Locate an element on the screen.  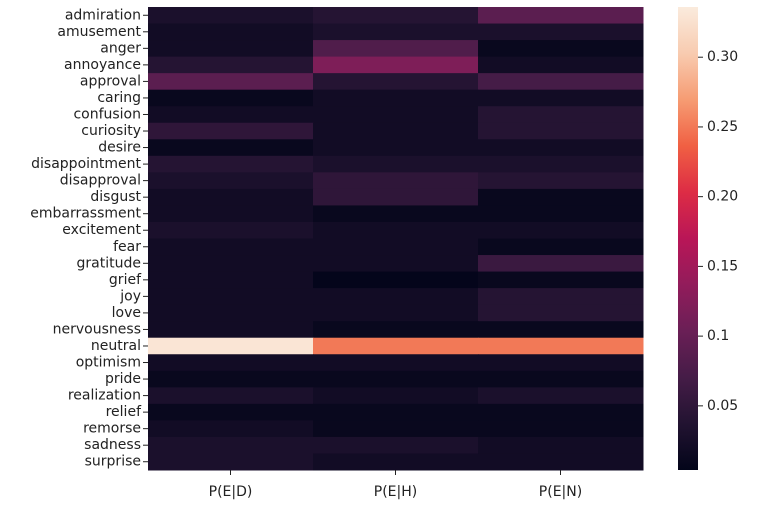
y-tick-label: confusion is located at coordinates (107, 114).